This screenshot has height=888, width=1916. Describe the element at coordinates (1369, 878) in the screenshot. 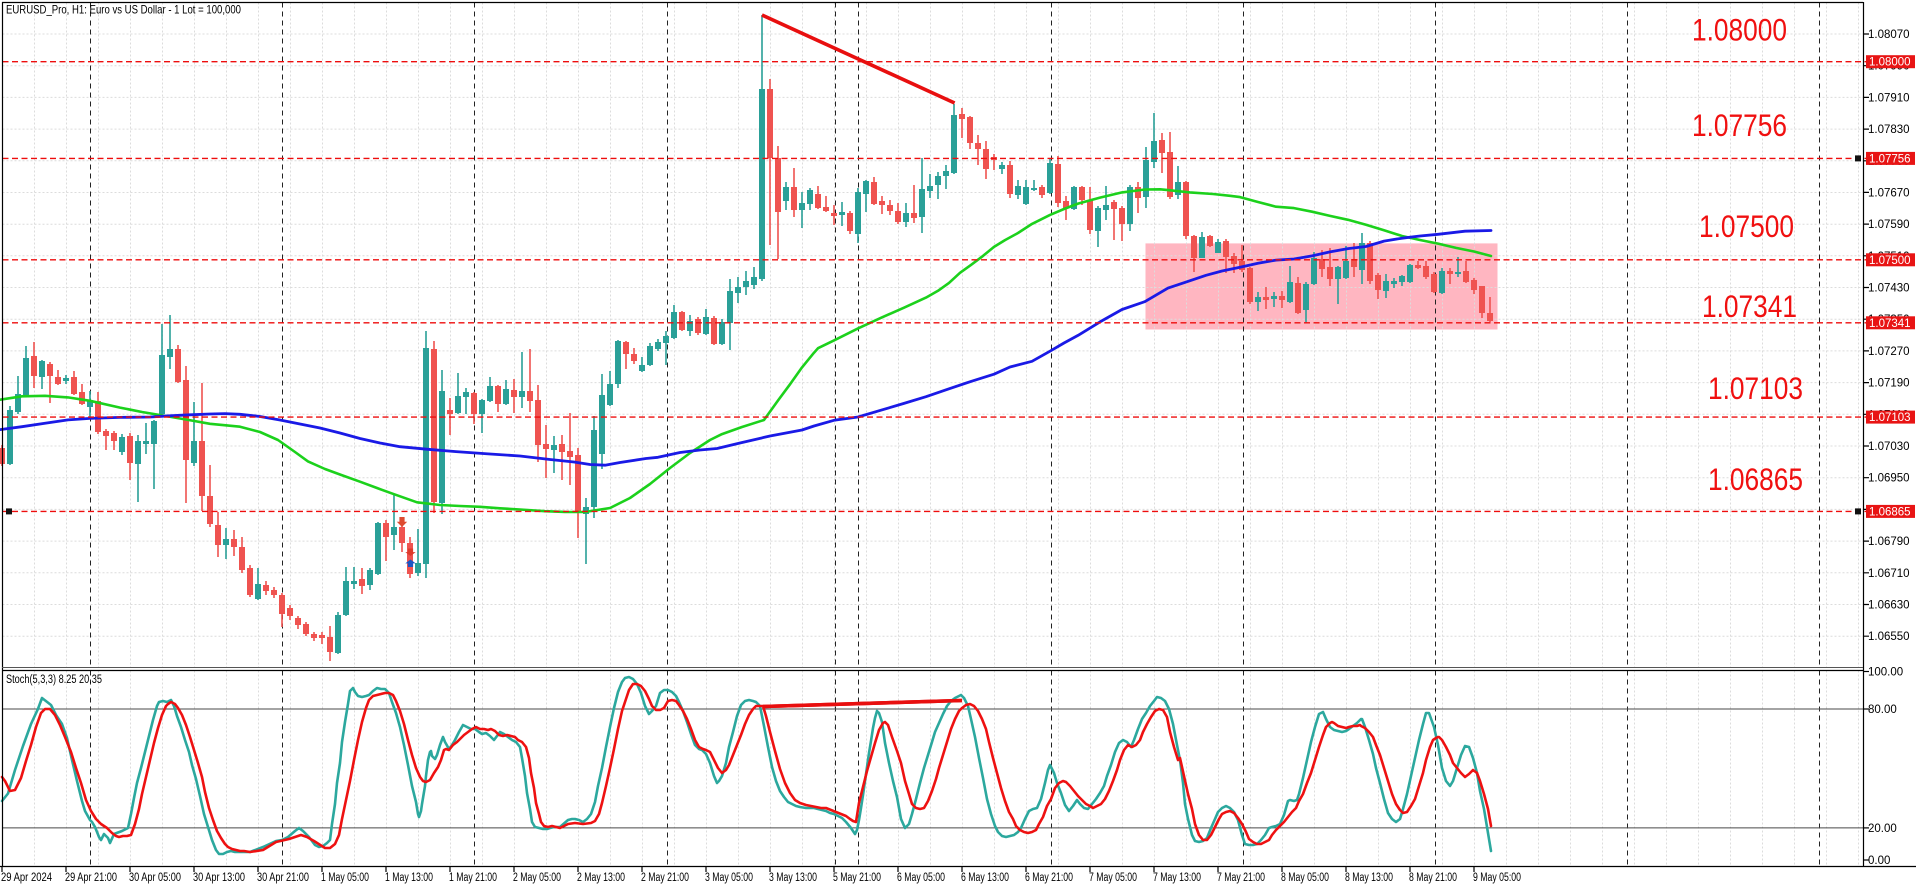

I see `svg-text: 8 May 13:00` at that location.